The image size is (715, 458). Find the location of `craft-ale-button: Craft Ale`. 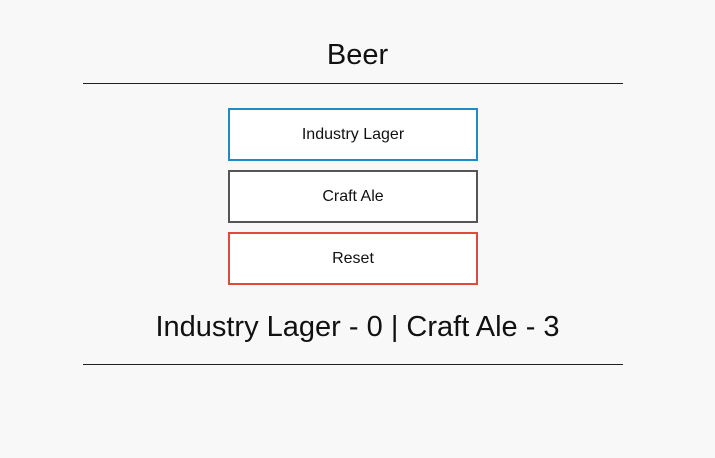

craft-ale-button: Craft Ale is located at coordinates (353, 196).